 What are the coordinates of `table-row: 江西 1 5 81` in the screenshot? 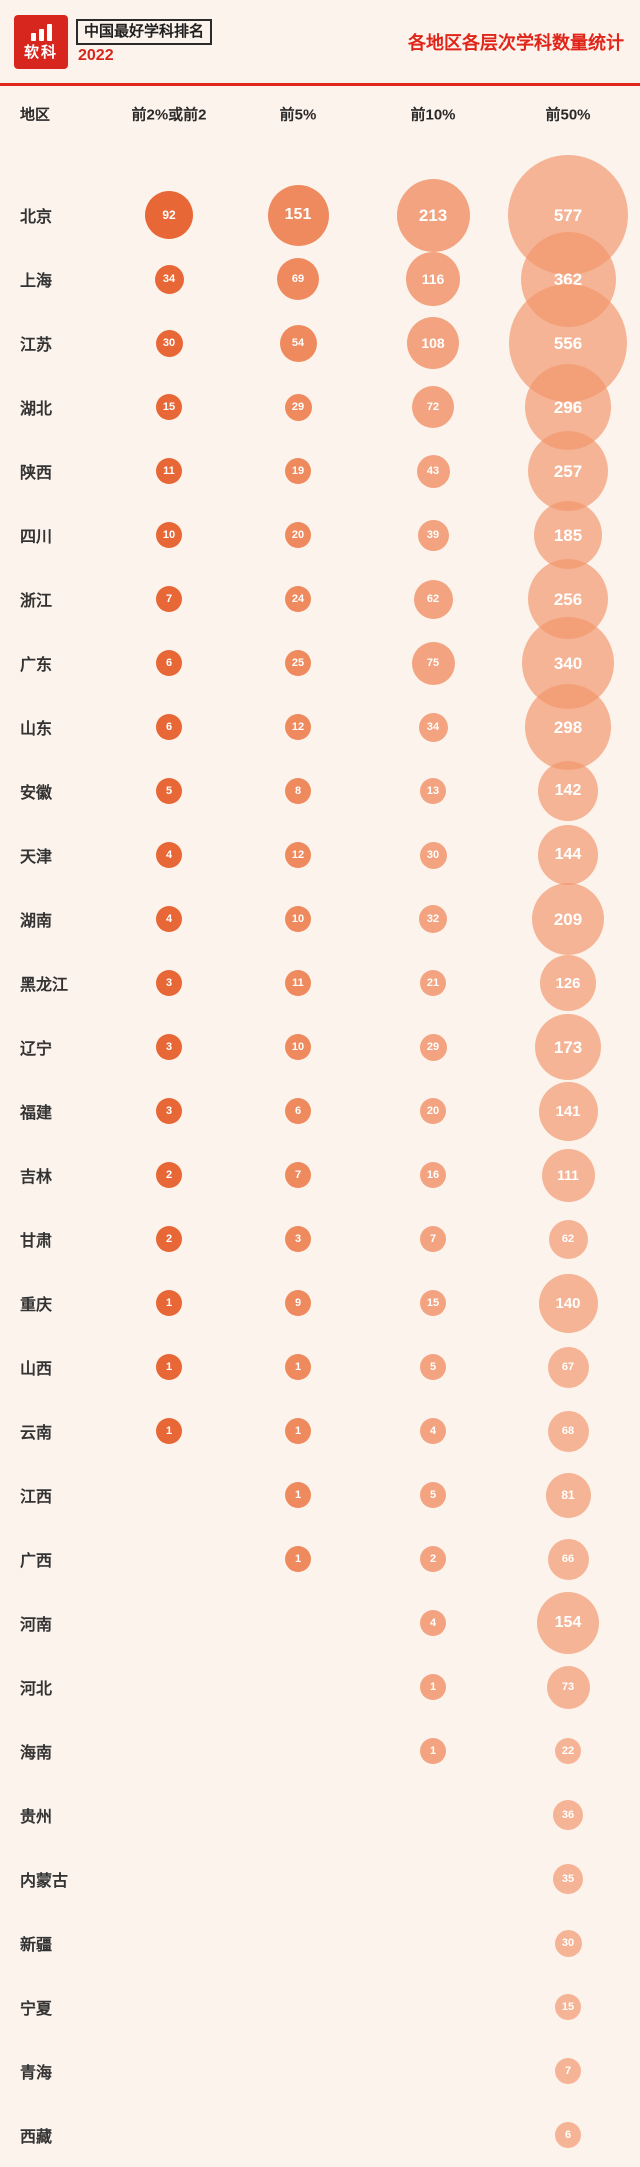 It's located at (320, 1495).